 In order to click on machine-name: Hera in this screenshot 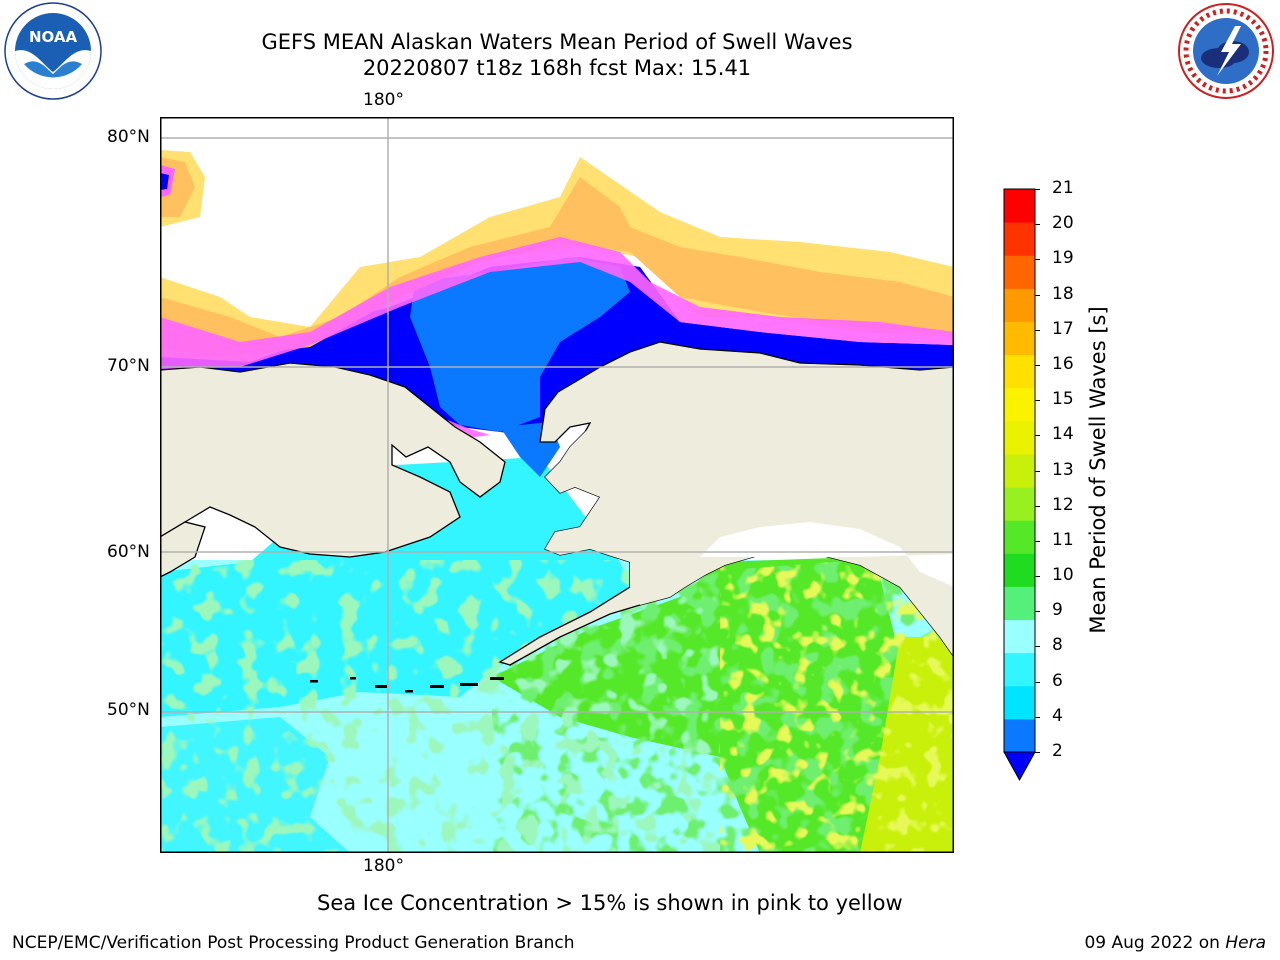, I will do `click(1245, 943)`.